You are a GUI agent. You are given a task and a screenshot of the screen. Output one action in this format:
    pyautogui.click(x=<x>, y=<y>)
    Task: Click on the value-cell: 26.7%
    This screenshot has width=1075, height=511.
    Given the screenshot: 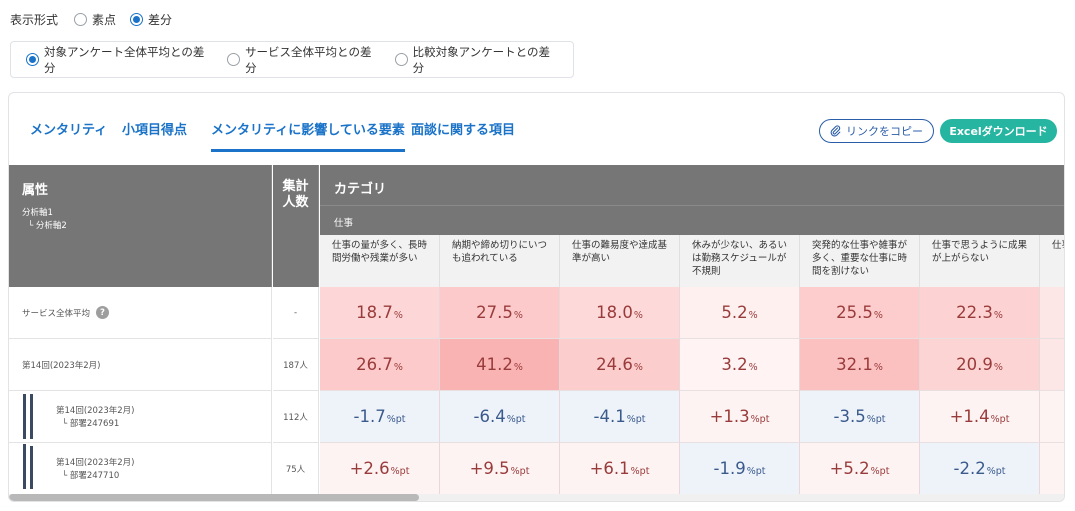 What is the action you would take?
    pyautogui.click(x=380, y=365)
    